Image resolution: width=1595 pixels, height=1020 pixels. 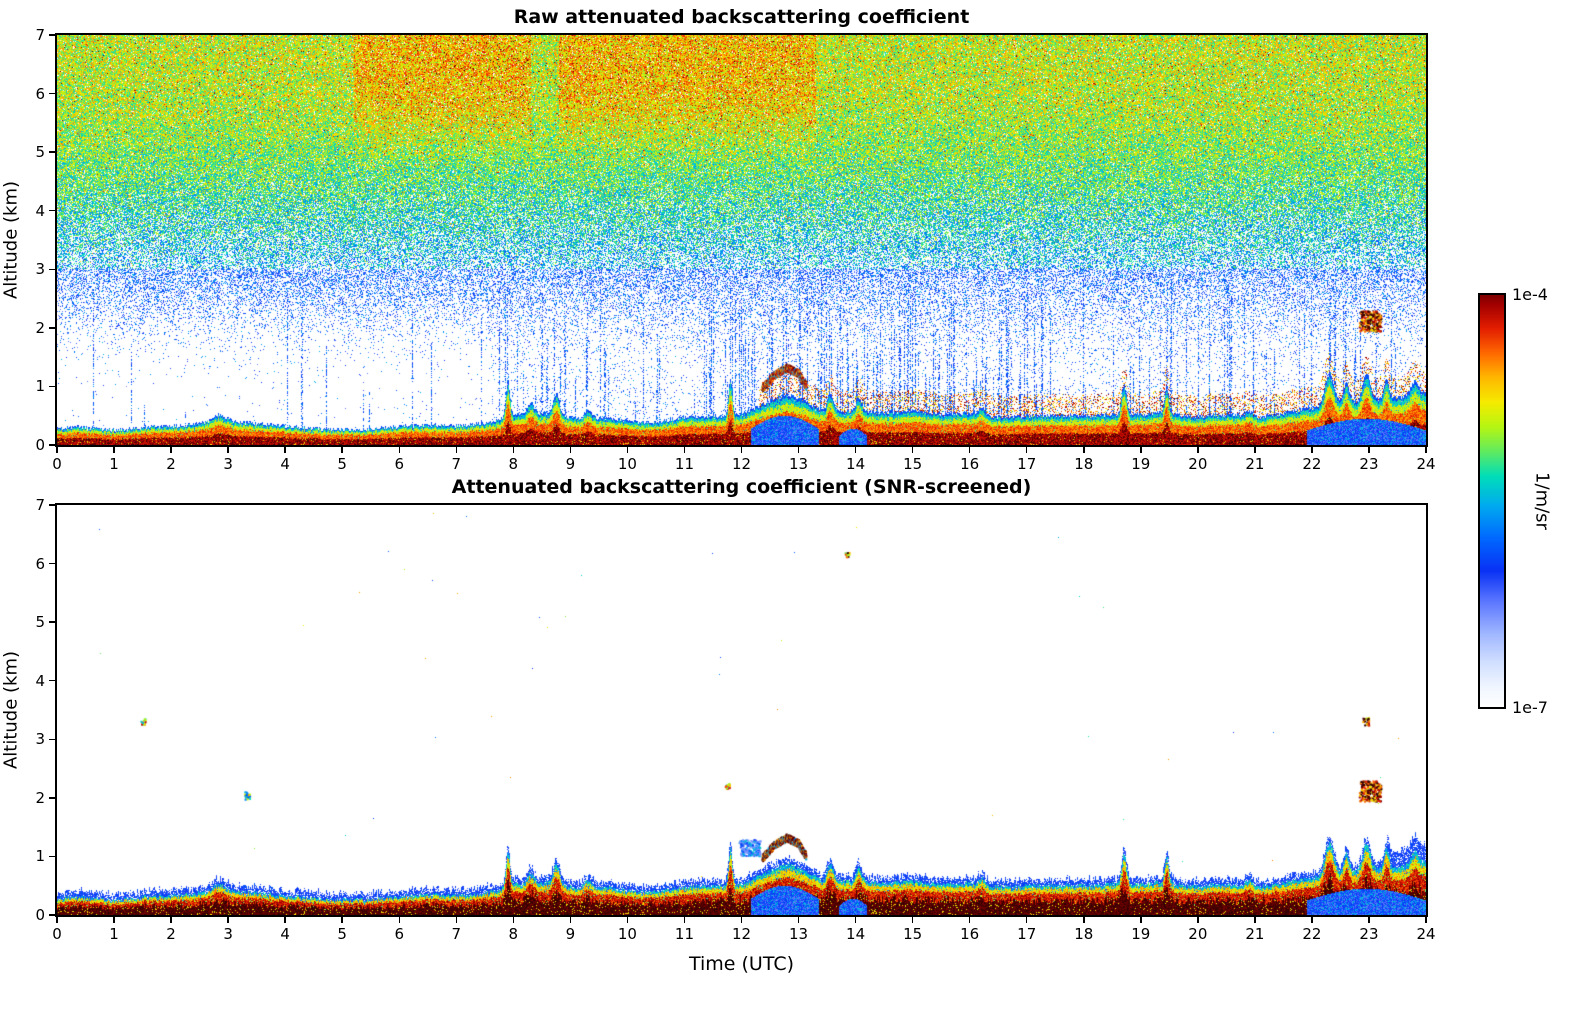 I want to click on x-tick-label: 13, so click(x=798, y=934).